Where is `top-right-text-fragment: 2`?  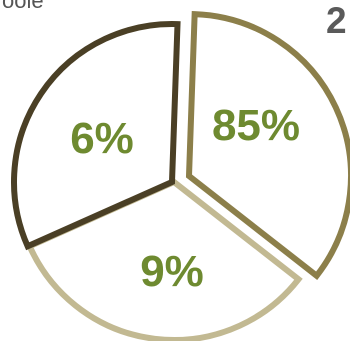
top-right-text-fragment: 2 is located at coordinates (336, 20).